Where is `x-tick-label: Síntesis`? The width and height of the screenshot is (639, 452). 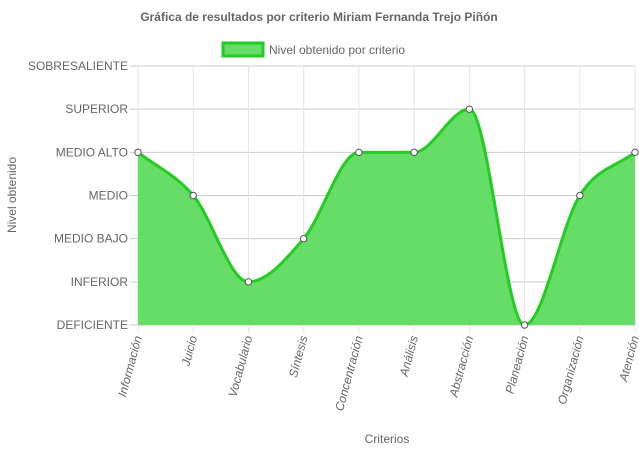
x-tick-label: Síntesis is located at coordinates (298, 356).